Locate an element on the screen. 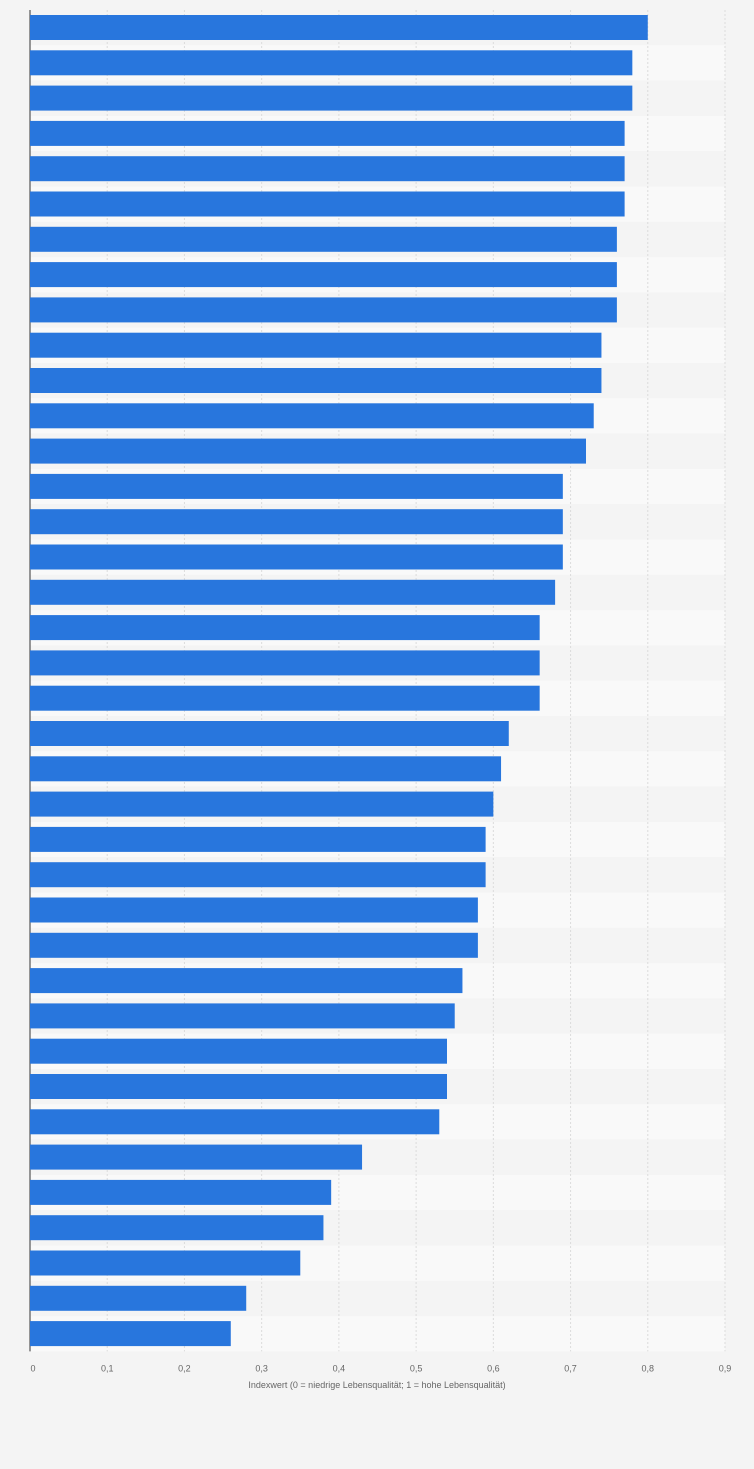  x-axis-tick-labels: 0 0,1 0,2 0,3 0,4 0,5 0,6 0,7 0,8 0,9 is located at coordinates (380, 1368).